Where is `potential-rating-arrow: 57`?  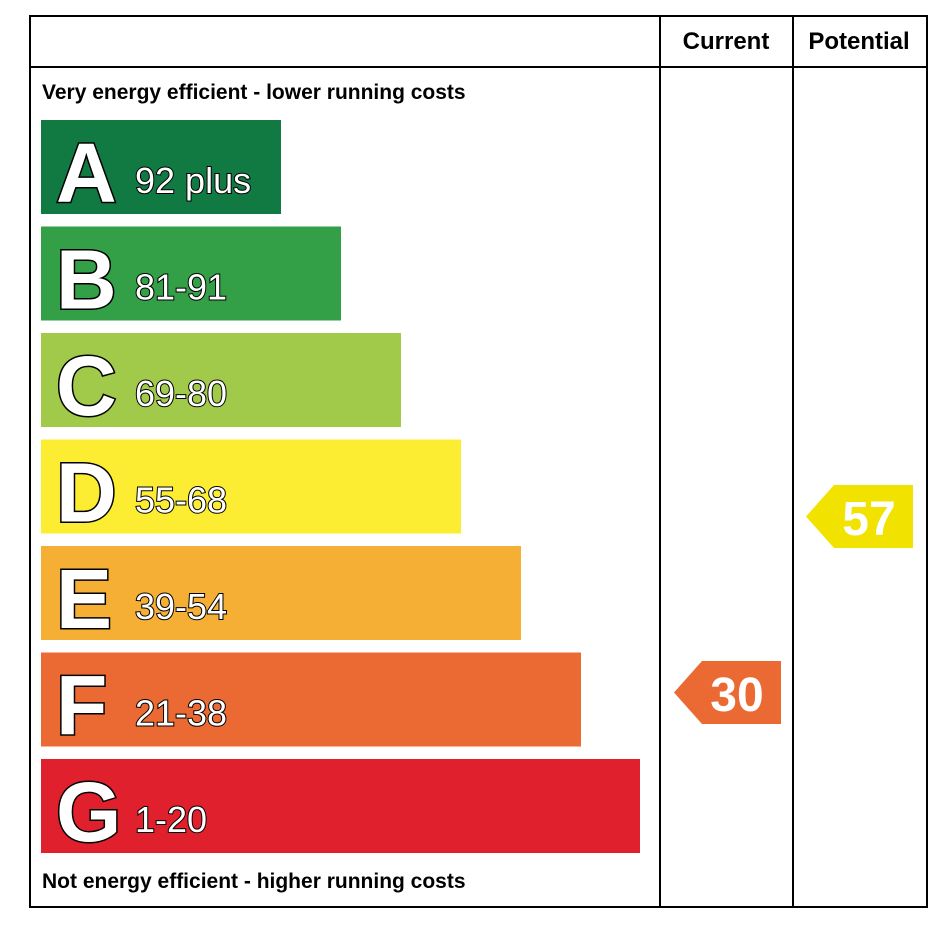
potential-rating-arrow: 57 is located at coordinates (859, 516).